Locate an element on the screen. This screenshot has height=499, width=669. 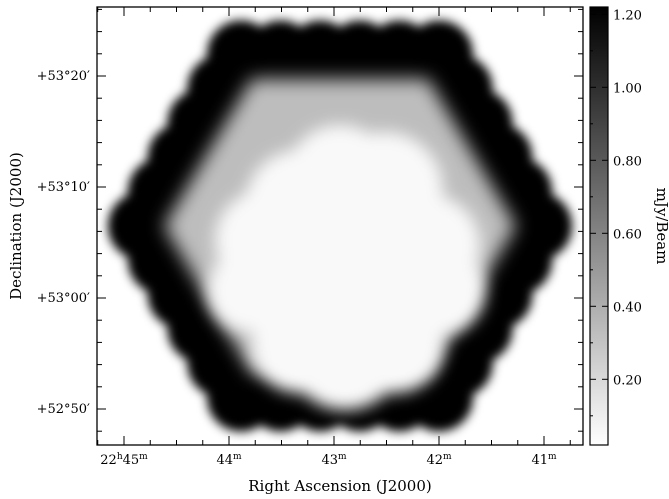
colorbar-tick-label: 0.40 is located at coordinates (627, 307).